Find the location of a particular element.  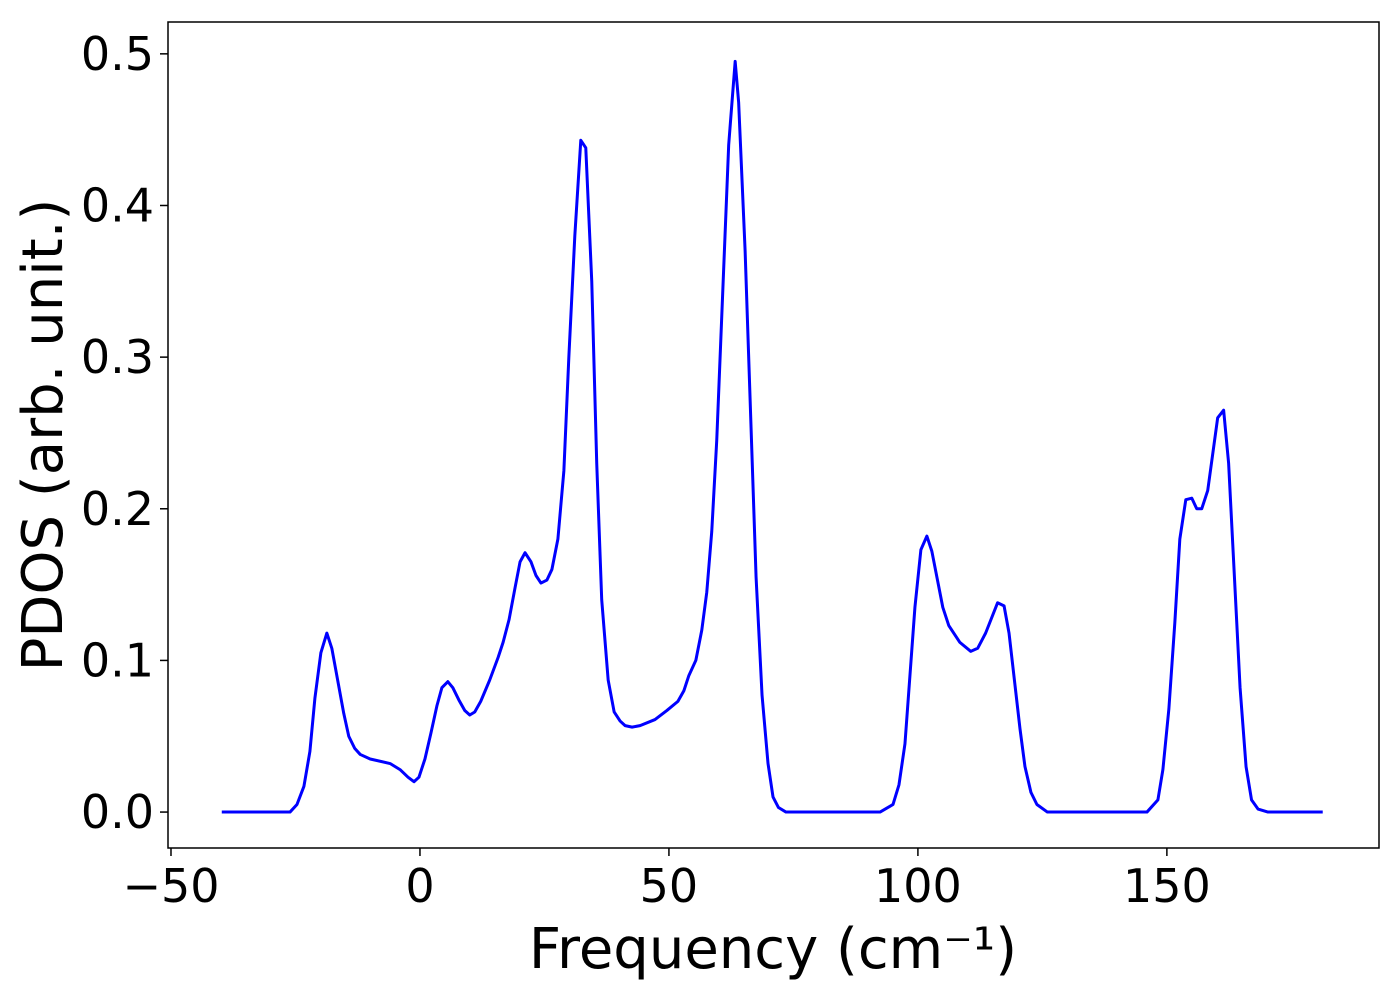

y-tick-label: 0.3 is located at coordinates (117, 357).